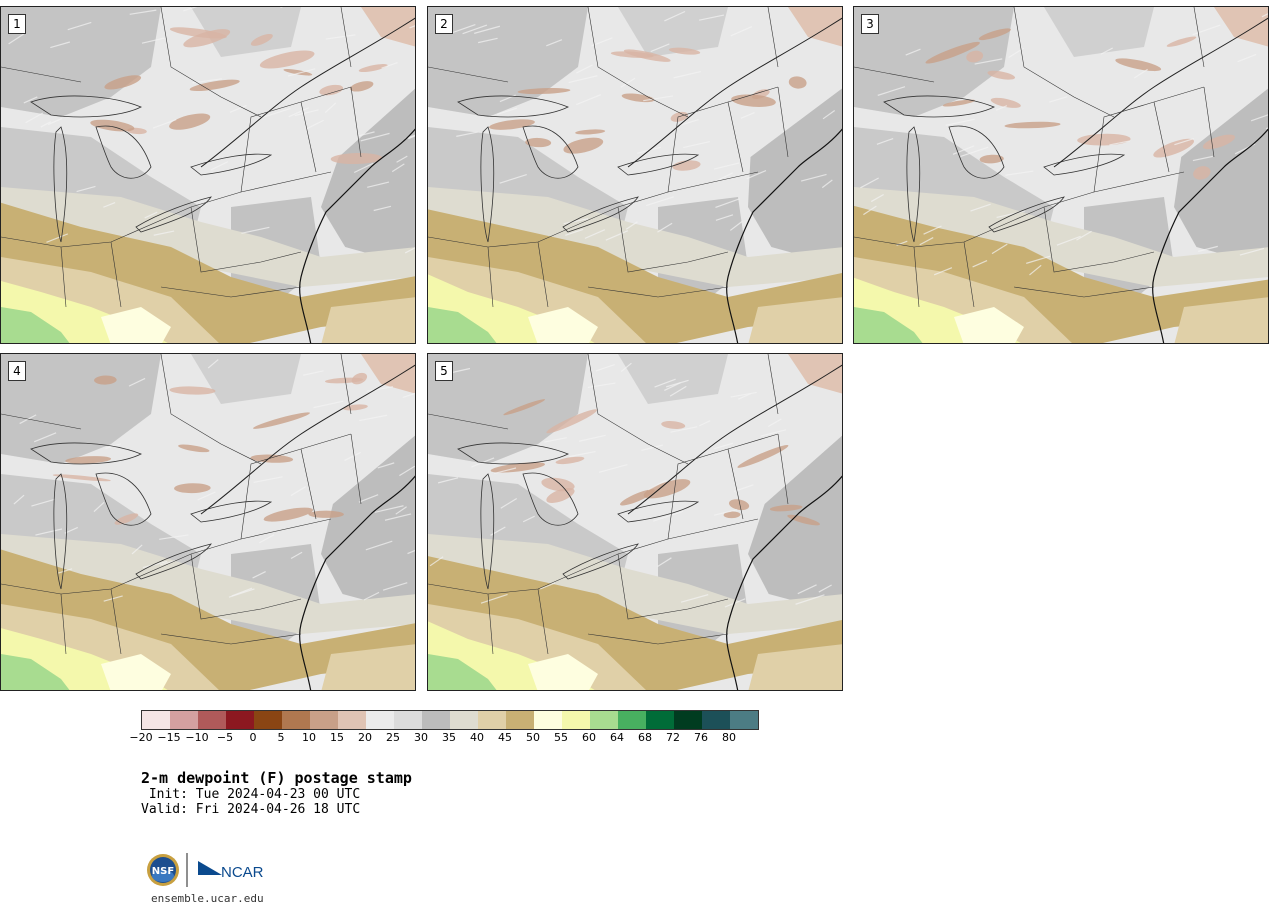 This screenshot has width=1280, height=910. I want to click on chart-title: 2-m dewpoint (F) postage stamp, so click(276, 778).